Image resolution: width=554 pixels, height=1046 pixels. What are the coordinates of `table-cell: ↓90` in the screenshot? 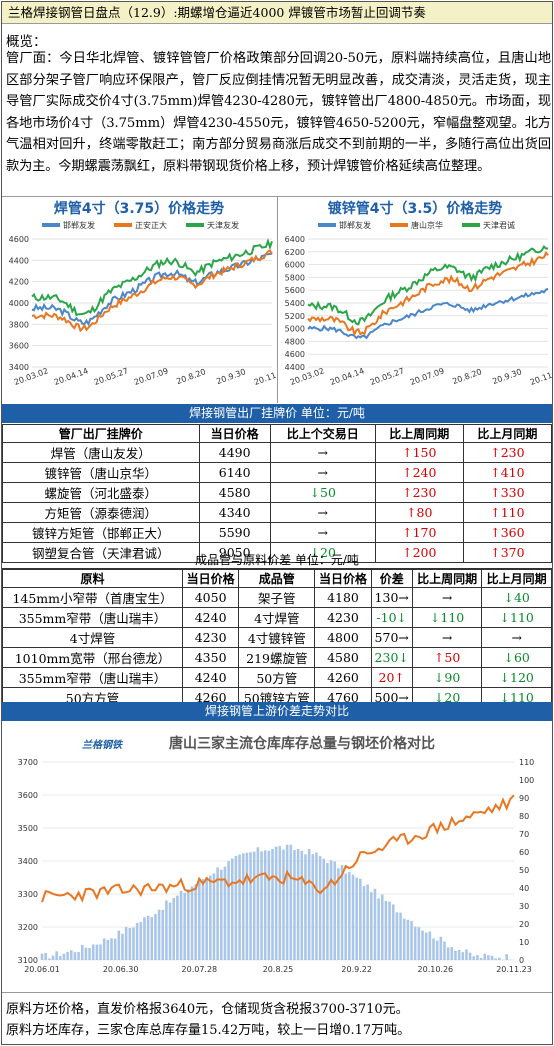 It's located at (447, 677).